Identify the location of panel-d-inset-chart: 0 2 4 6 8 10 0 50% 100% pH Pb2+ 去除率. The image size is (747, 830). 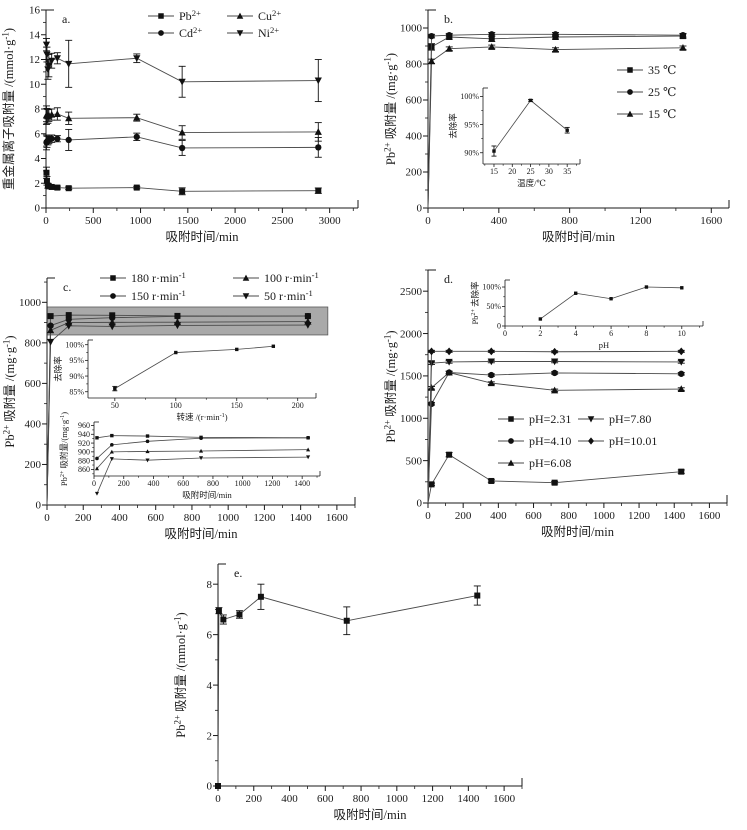
(587, 314).